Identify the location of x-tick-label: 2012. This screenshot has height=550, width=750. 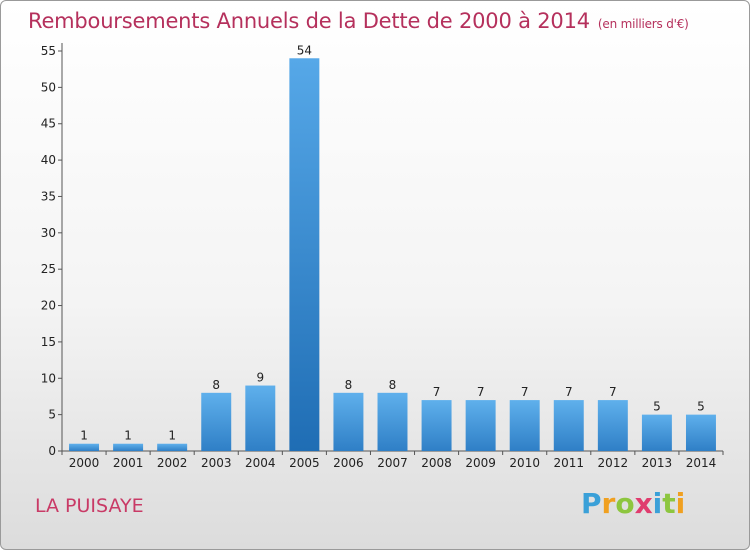
(613, 463).